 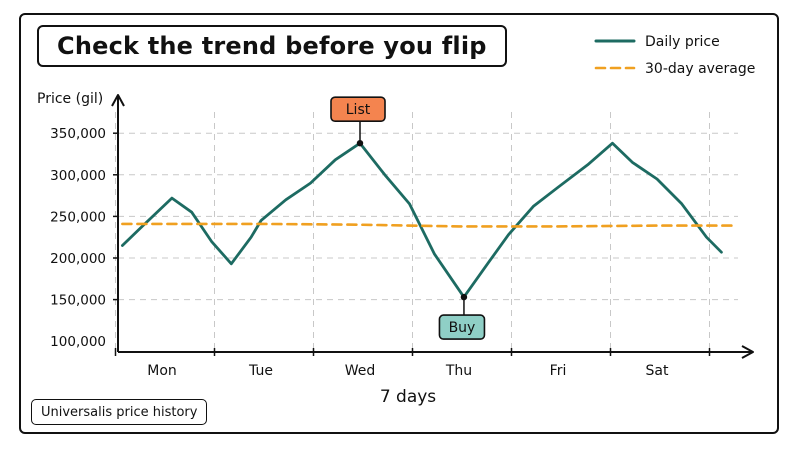 What do you see at coordinates (408, 218) in the screenshot?
I see `annotations: List Buy` at bounding box center [408, 218].